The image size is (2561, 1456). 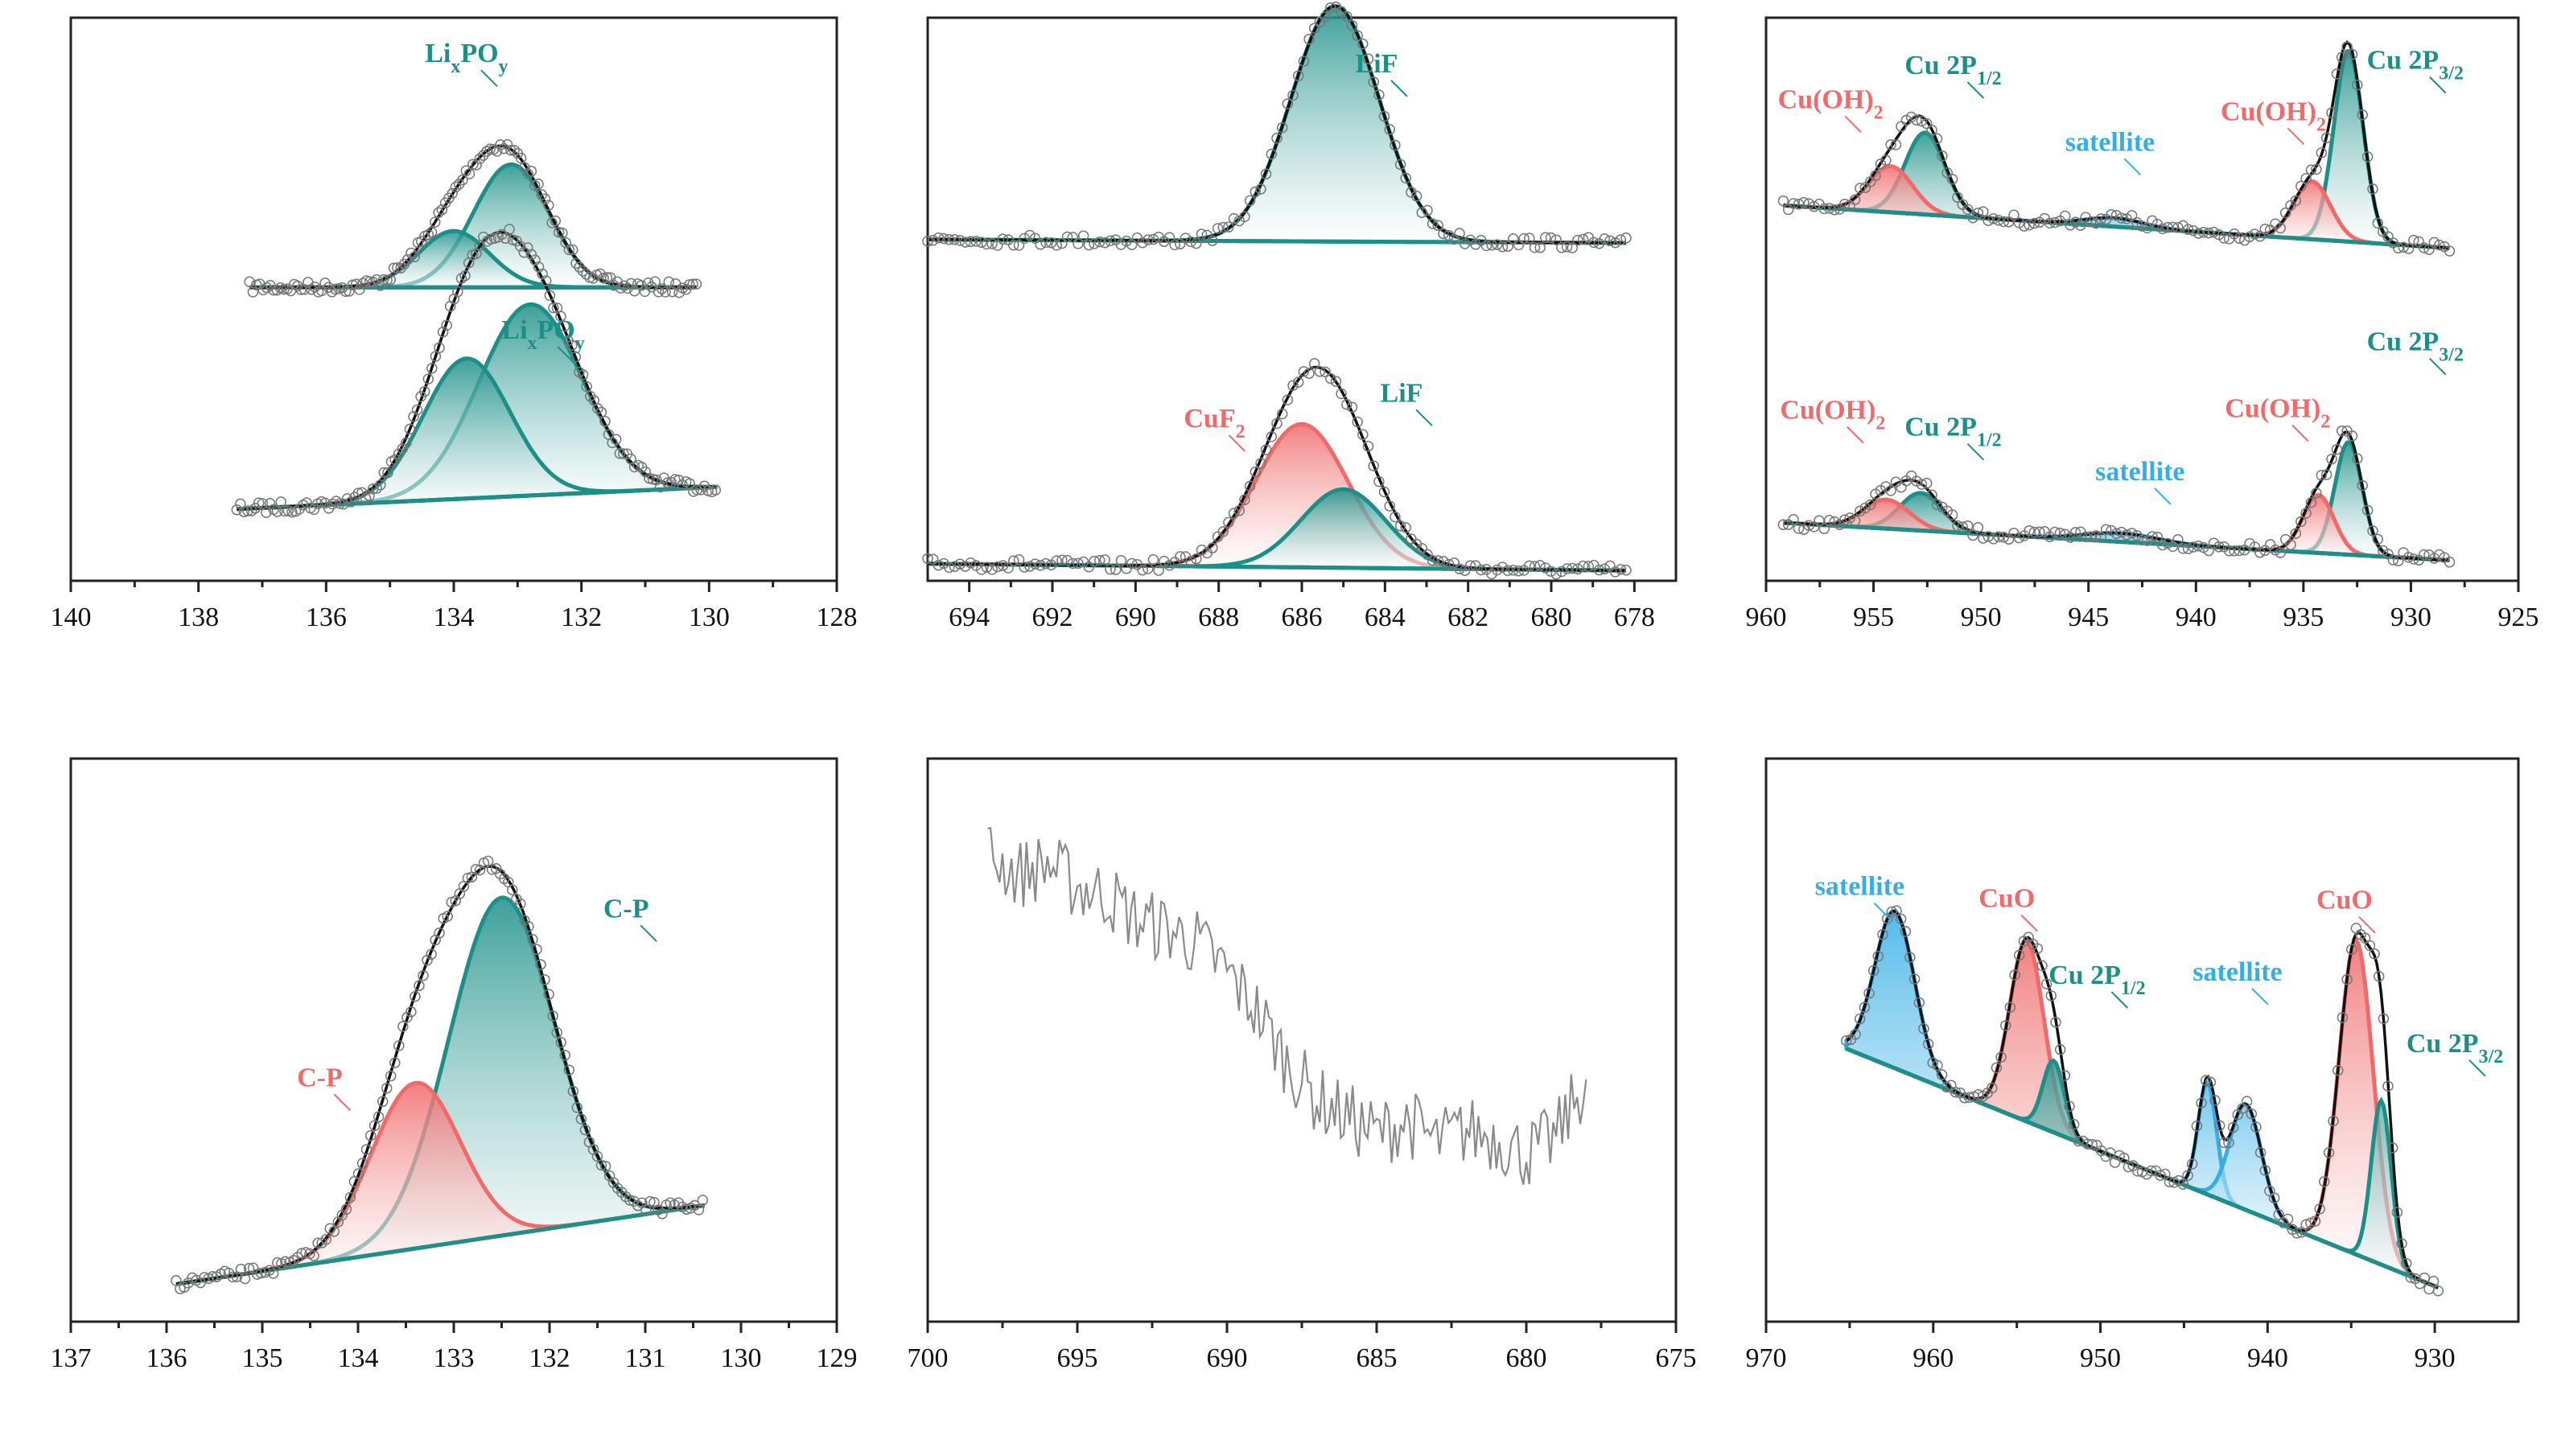 I want to click on peak-label-subscript: 1/2, so click(x=2133, y=989).